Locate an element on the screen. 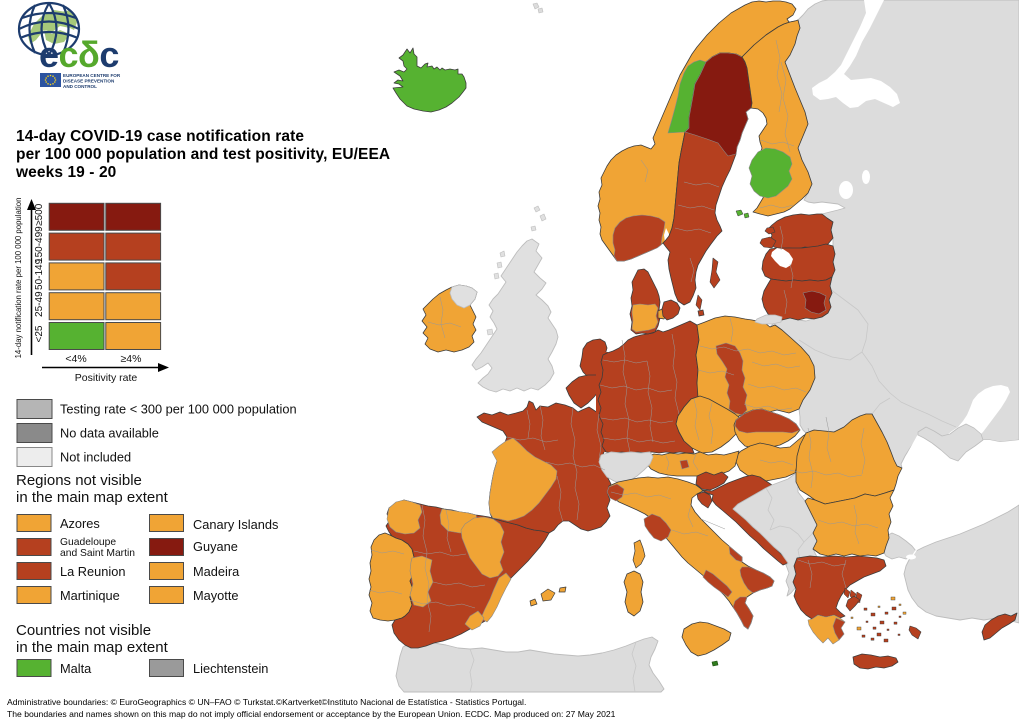  svg-text: Regions not visible is located at coordinates (79, 480).